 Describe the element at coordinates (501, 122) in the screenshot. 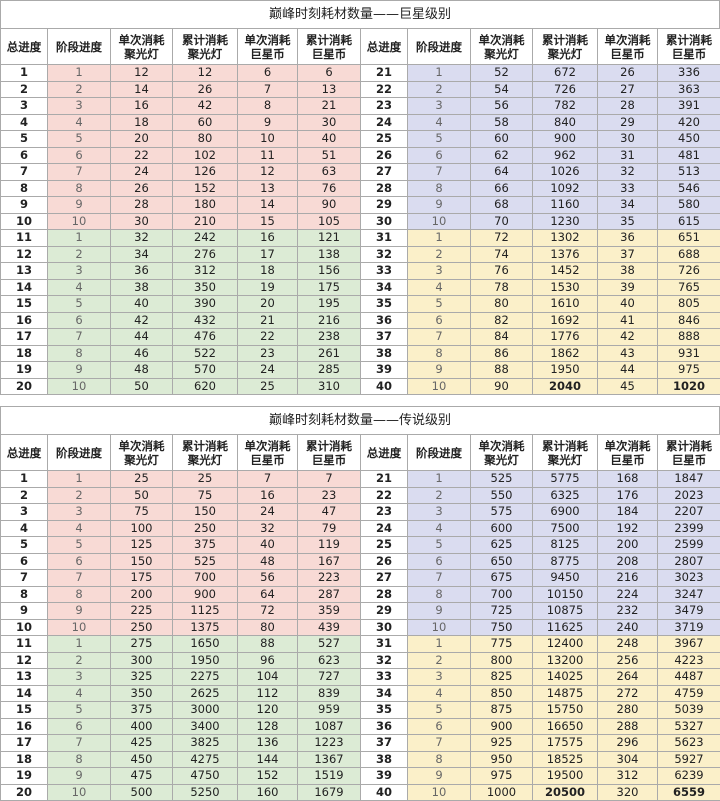

I see `table-cell: 58` at that location.